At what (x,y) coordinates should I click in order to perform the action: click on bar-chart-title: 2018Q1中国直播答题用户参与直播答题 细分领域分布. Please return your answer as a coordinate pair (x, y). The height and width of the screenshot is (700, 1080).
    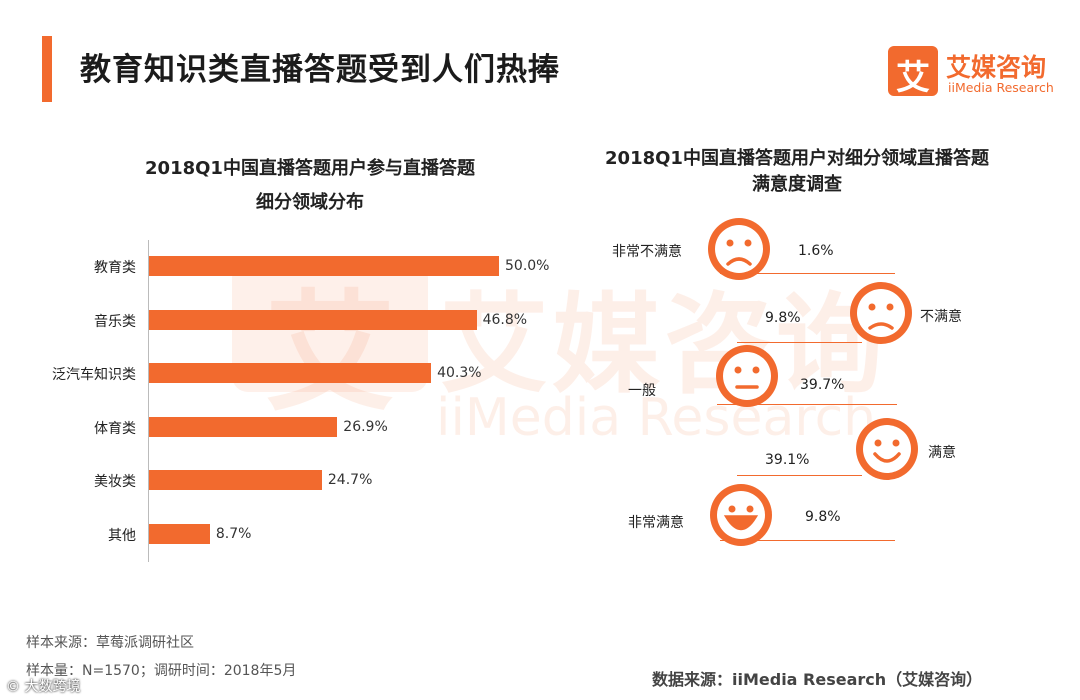
    Looking at the image, I should click on (310, 186).